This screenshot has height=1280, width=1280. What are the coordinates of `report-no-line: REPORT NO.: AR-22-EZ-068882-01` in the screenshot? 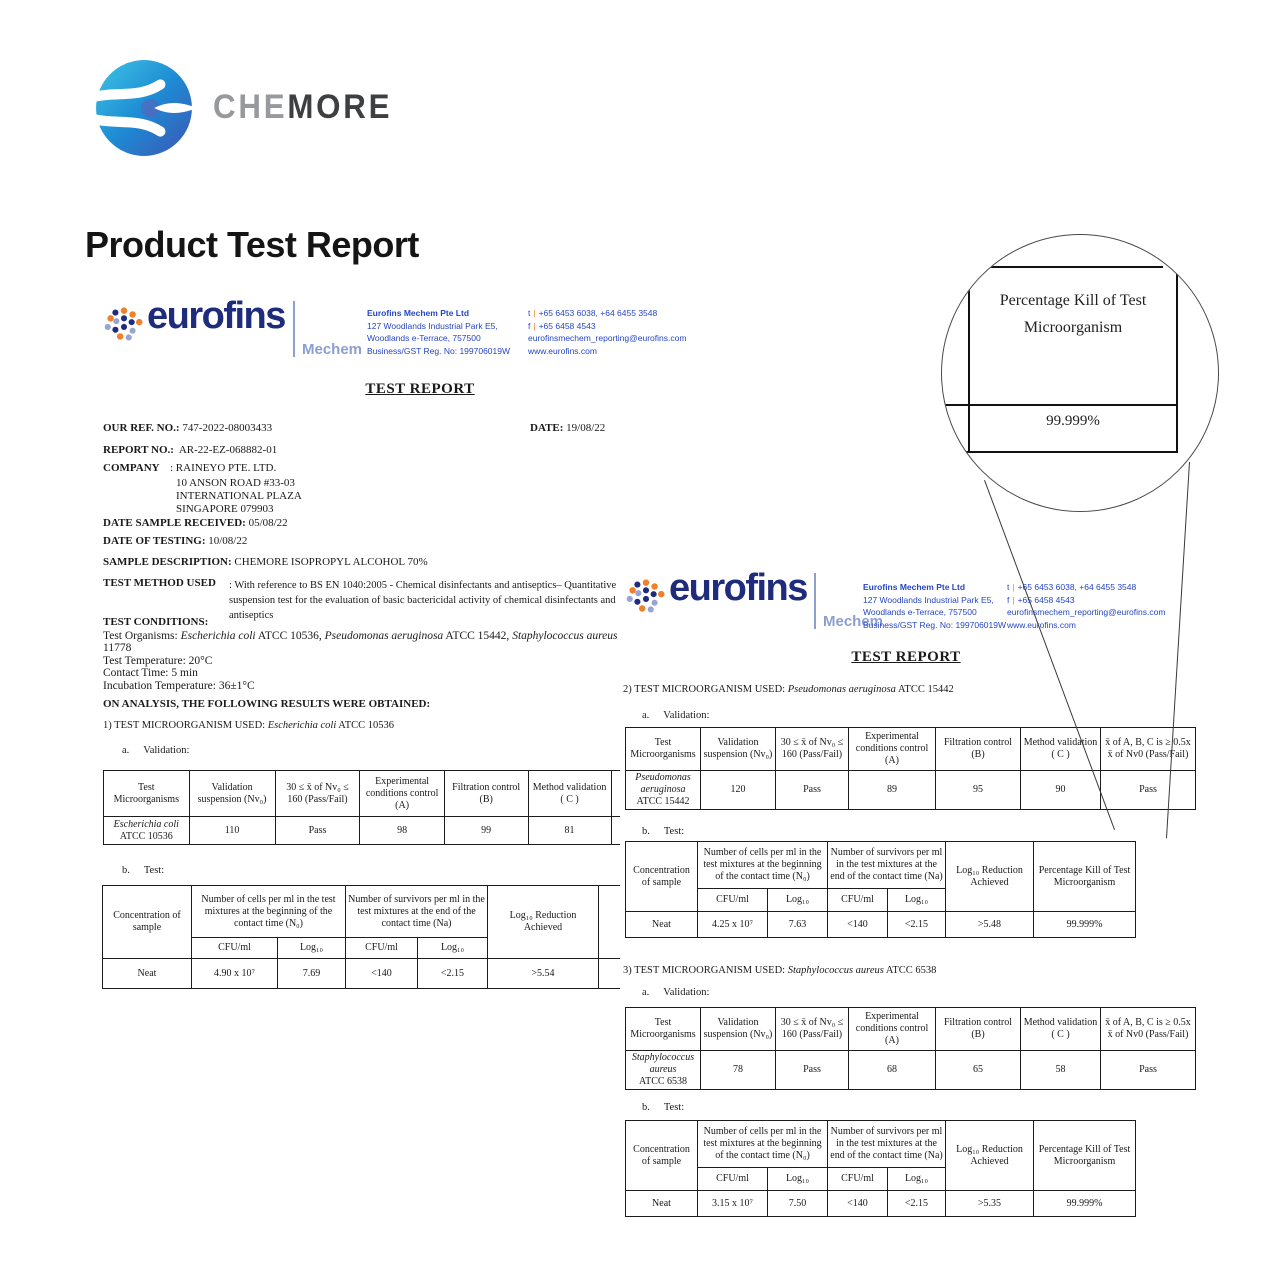 It's located at (190, 450).